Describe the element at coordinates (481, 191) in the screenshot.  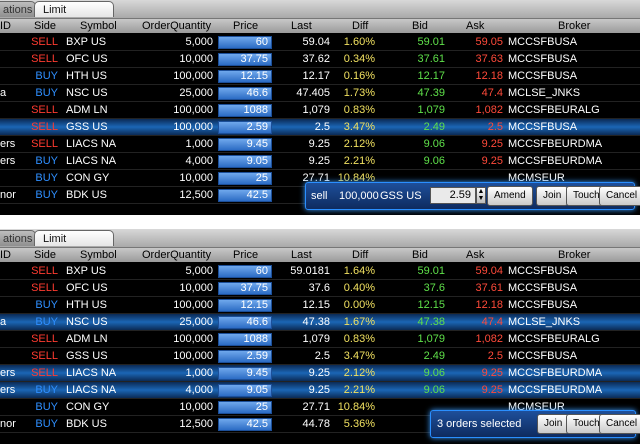
I see `spin-up-icon: ▲` at that location.